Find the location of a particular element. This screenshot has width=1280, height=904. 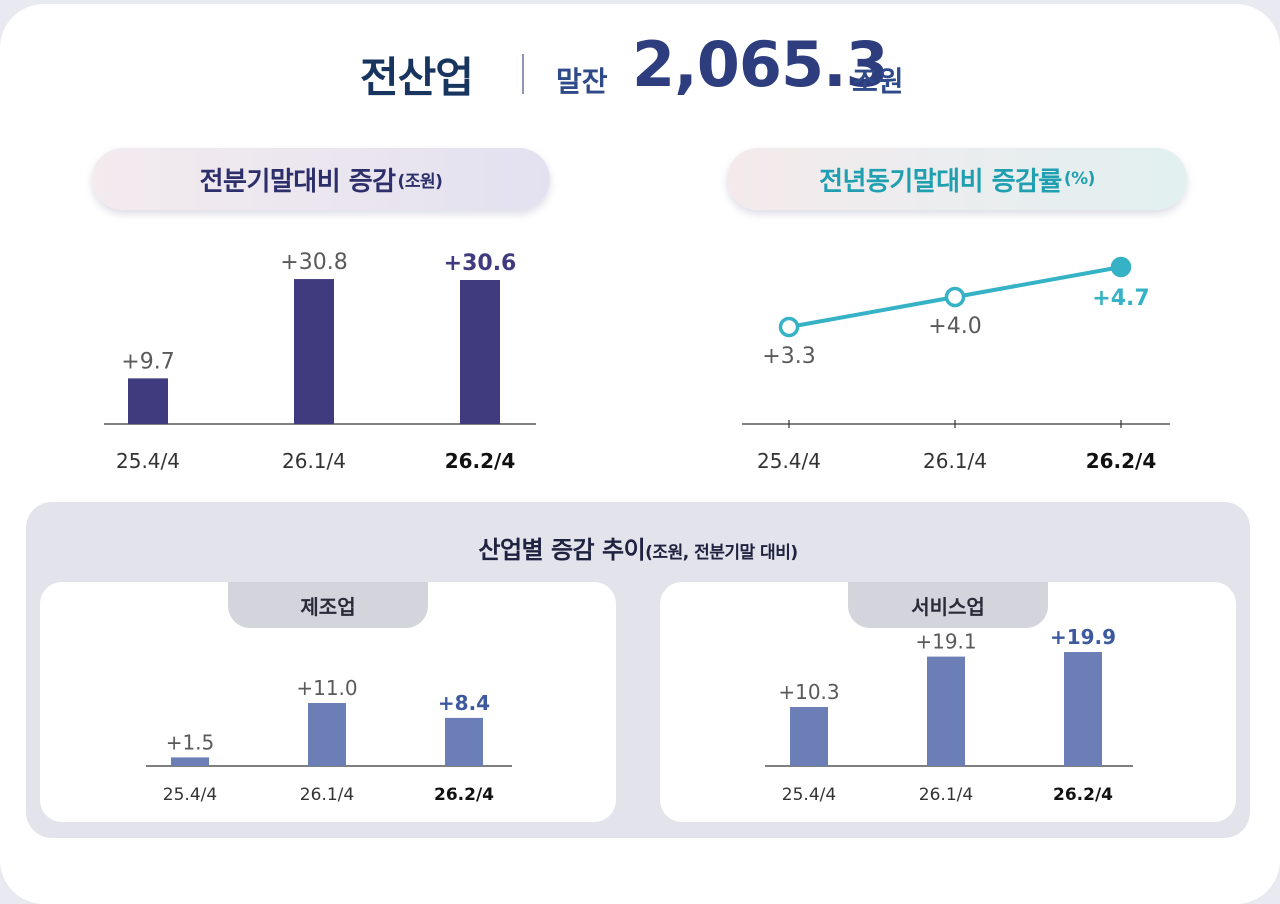

header-divider is located at coordinates (523, 74).